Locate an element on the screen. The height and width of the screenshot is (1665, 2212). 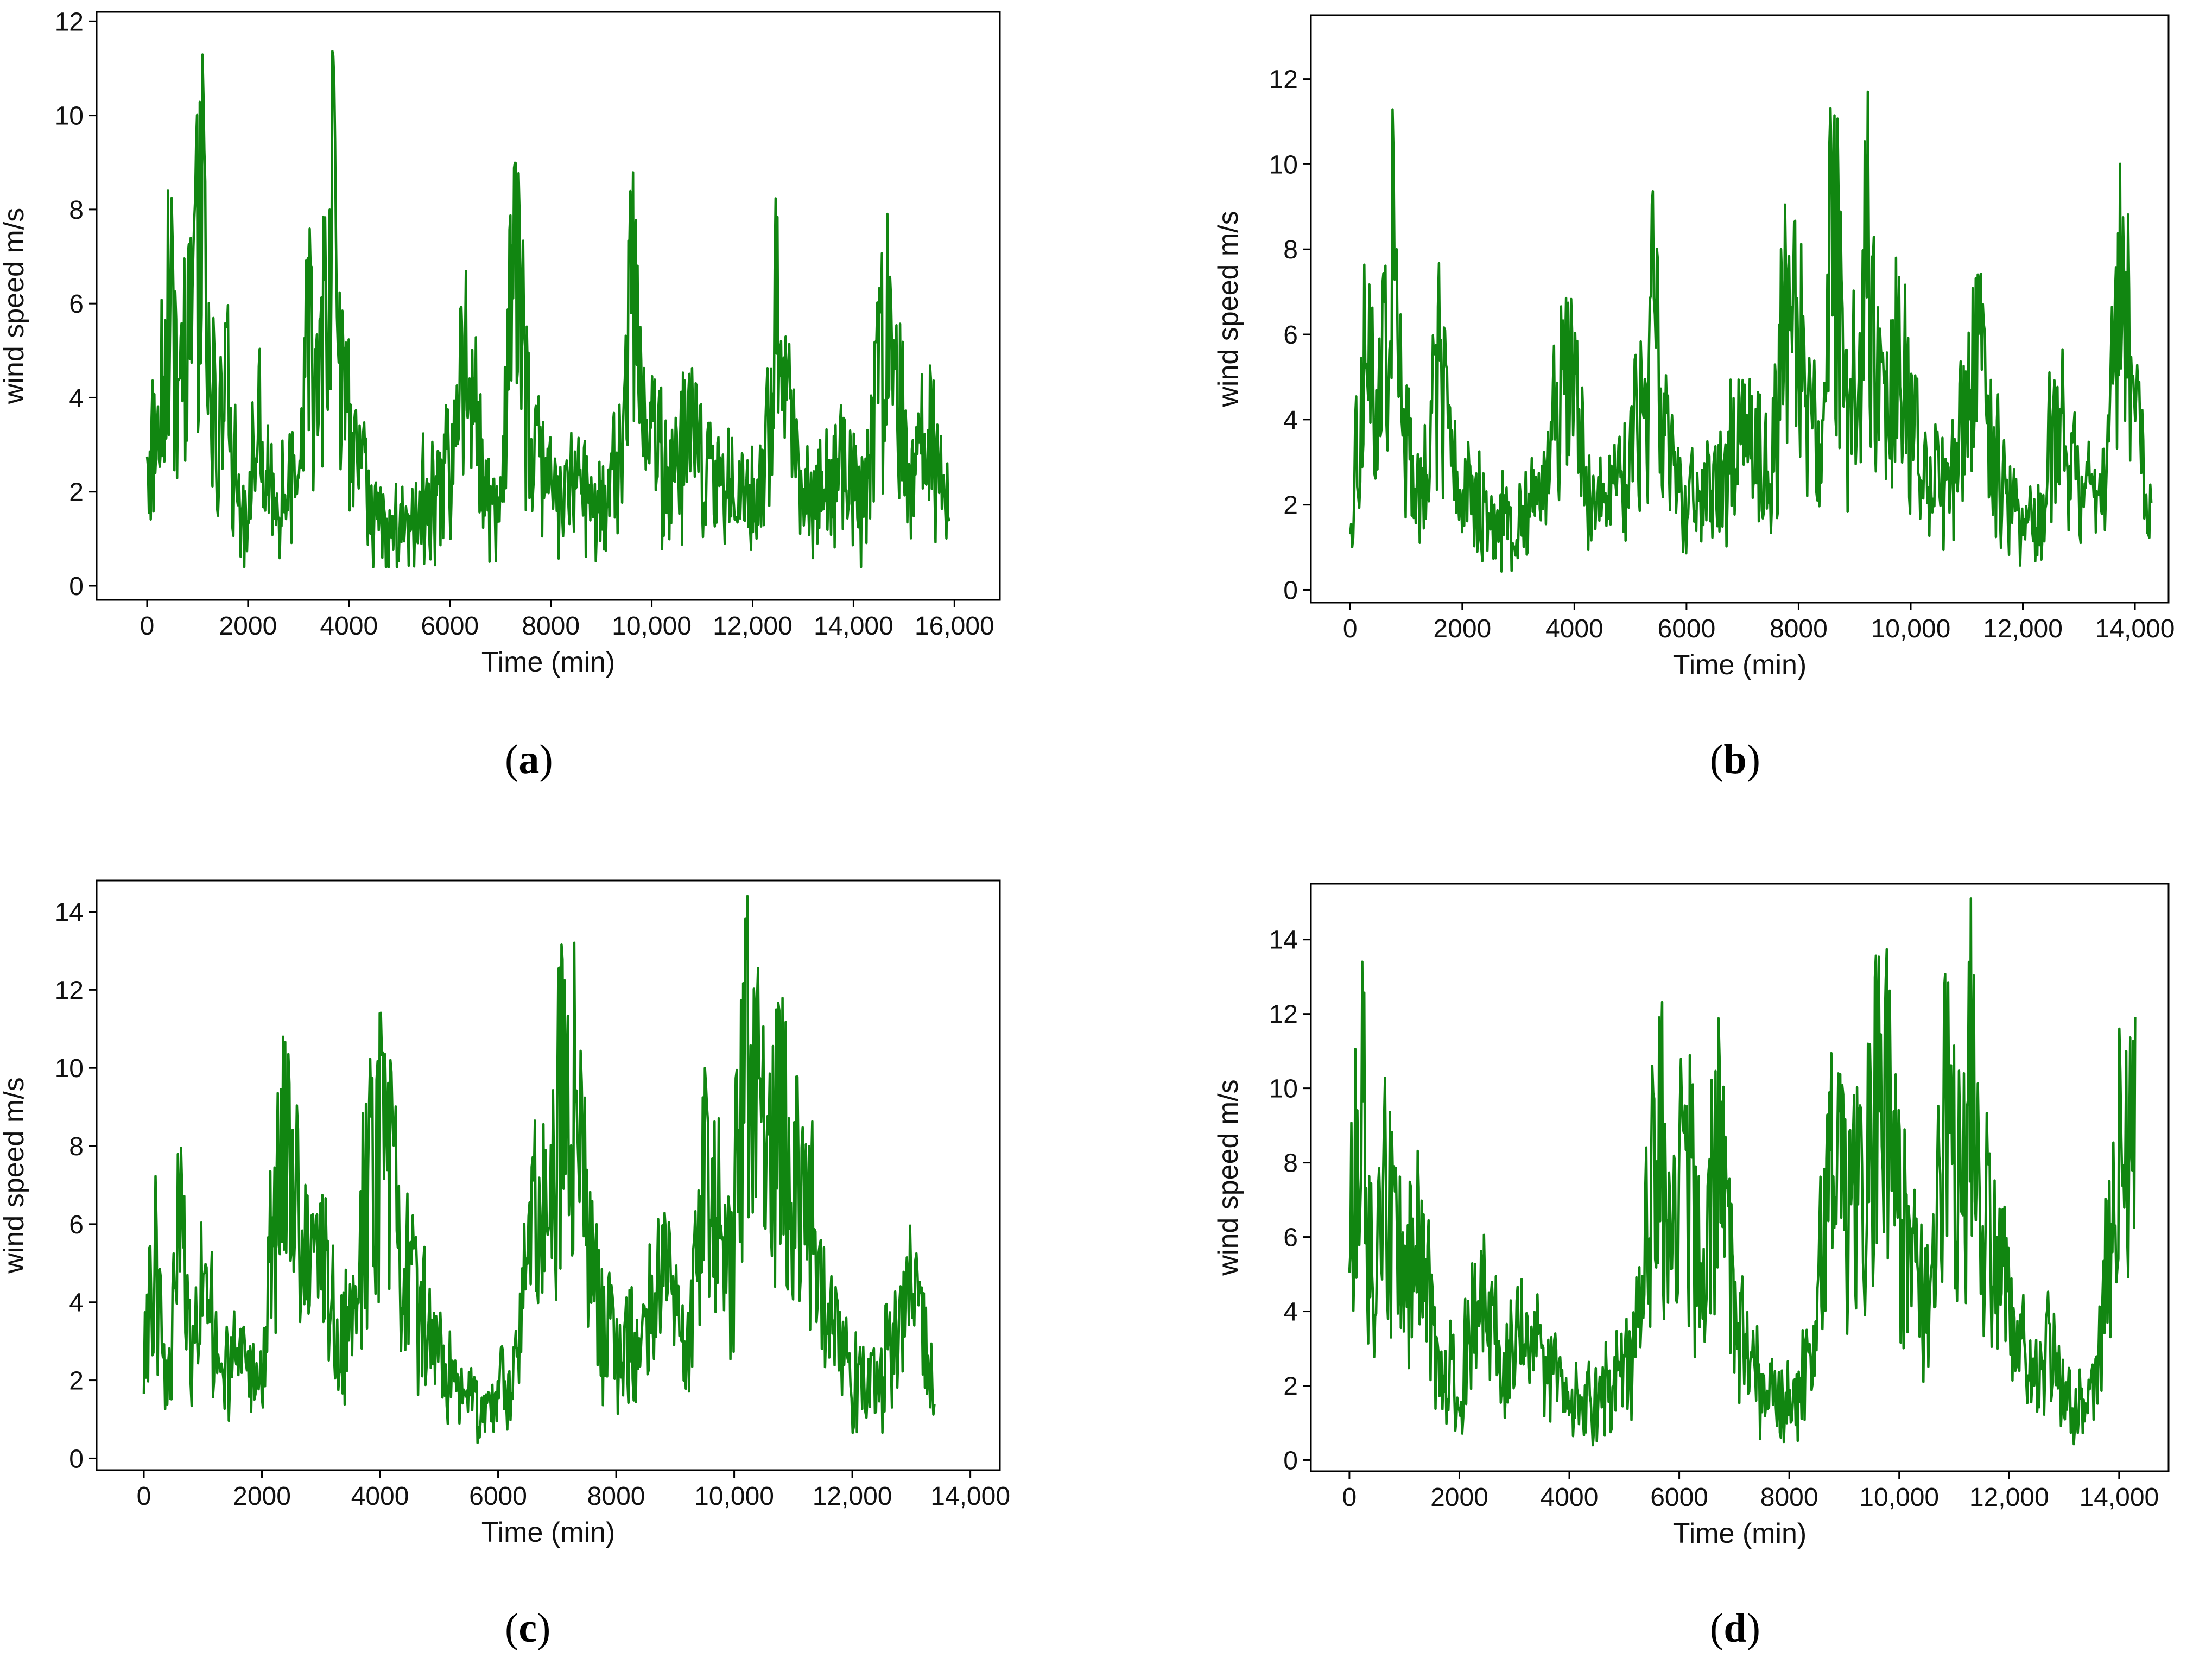
x-tick-label-c: 8000 is located at coordinates (616, 1496).